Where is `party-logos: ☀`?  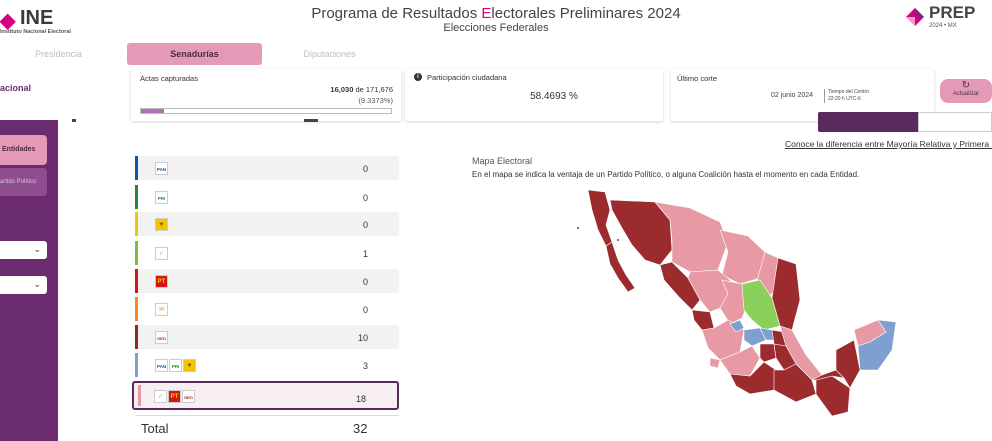 party-logos: ☀ is located at coordinates (161, 224).